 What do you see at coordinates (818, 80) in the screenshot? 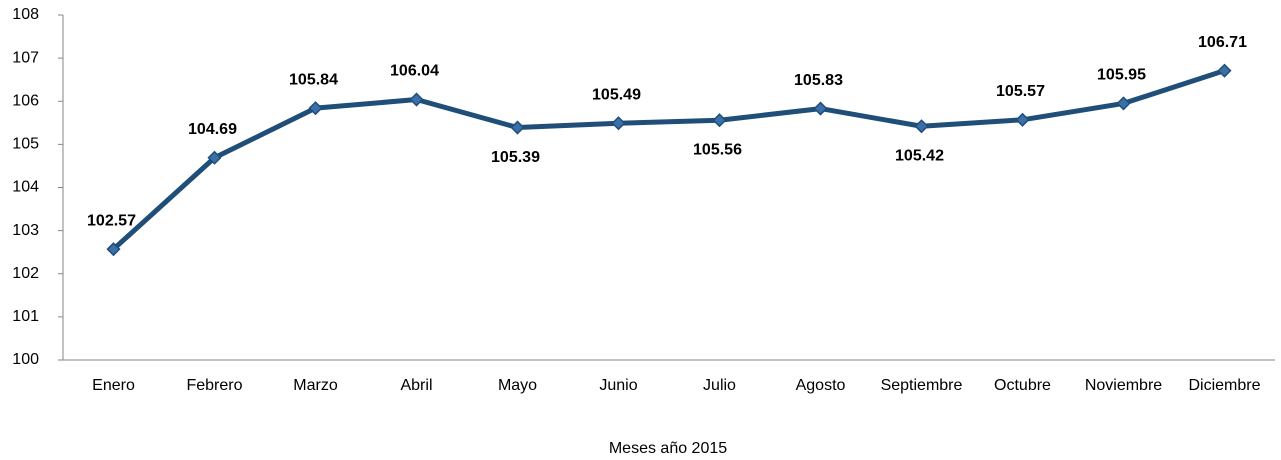
I see `data-label: 105.83` at bounding box center [818, 80].